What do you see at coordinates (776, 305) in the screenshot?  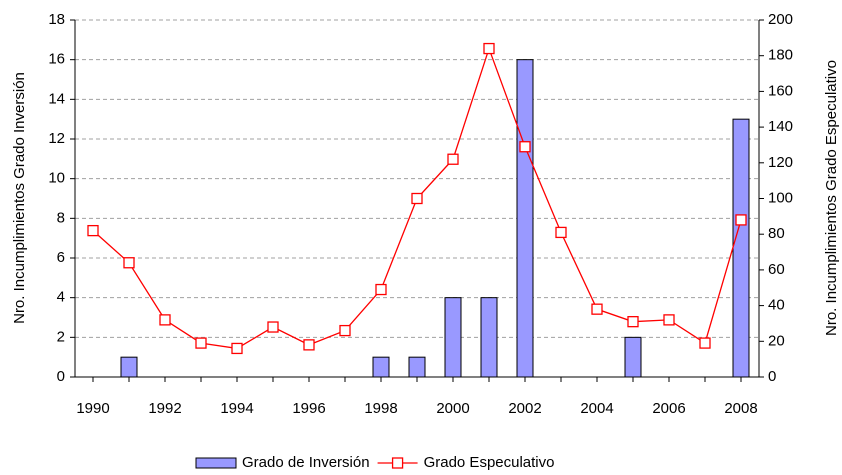 I see `y2-tick-label: 40` at bounding box center [776, 305].